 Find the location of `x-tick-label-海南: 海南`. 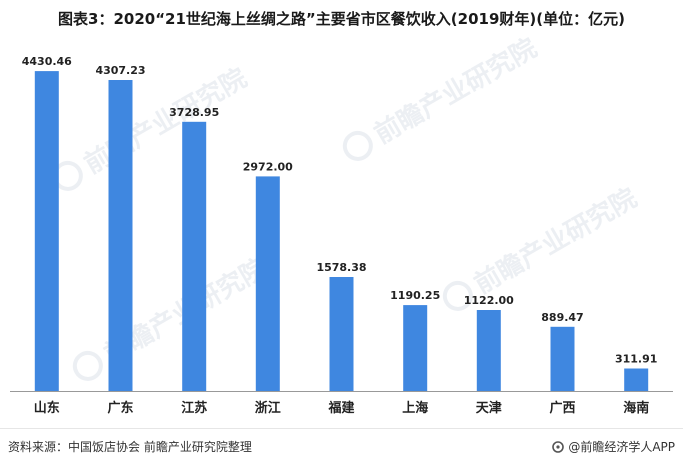

x-tick-label-海南: 海南 is located at coordinates (636, 408).